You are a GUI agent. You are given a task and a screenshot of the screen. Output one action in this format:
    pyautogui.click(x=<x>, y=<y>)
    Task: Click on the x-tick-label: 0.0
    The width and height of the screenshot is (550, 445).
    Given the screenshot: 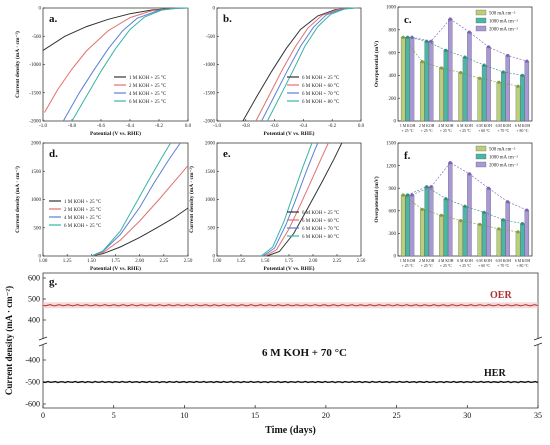 What is the action you would take?
    pyautogui.click(x=361, y=126)
    